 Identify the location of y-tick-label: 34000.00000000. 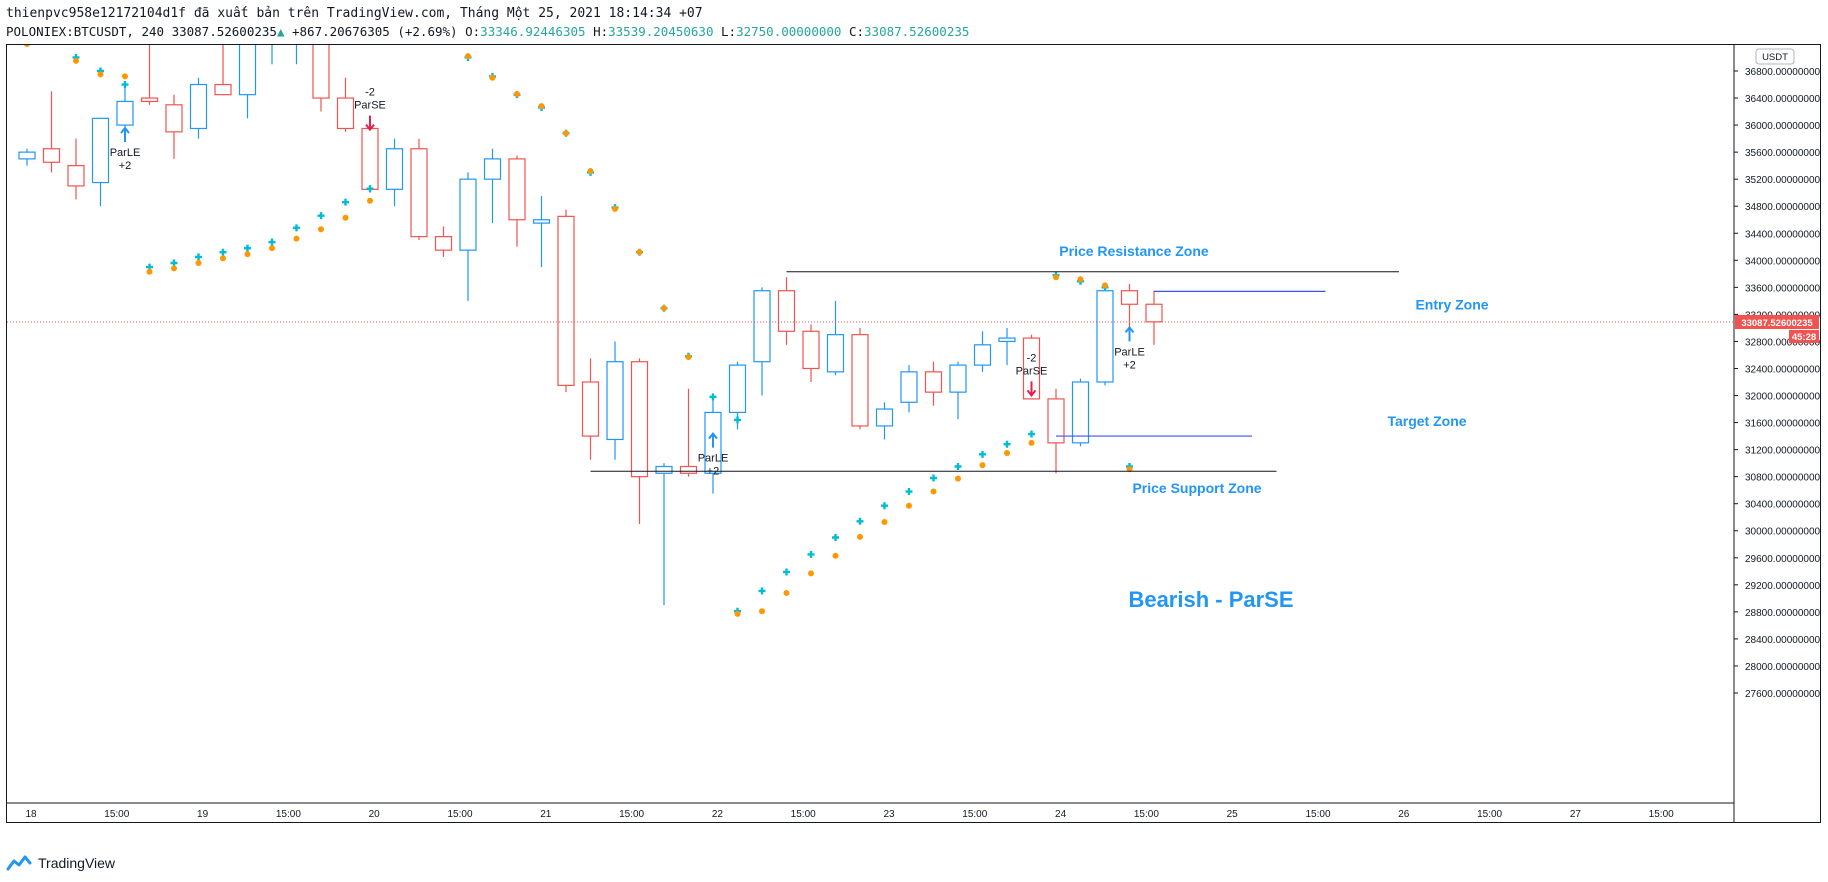
(1782, 261).